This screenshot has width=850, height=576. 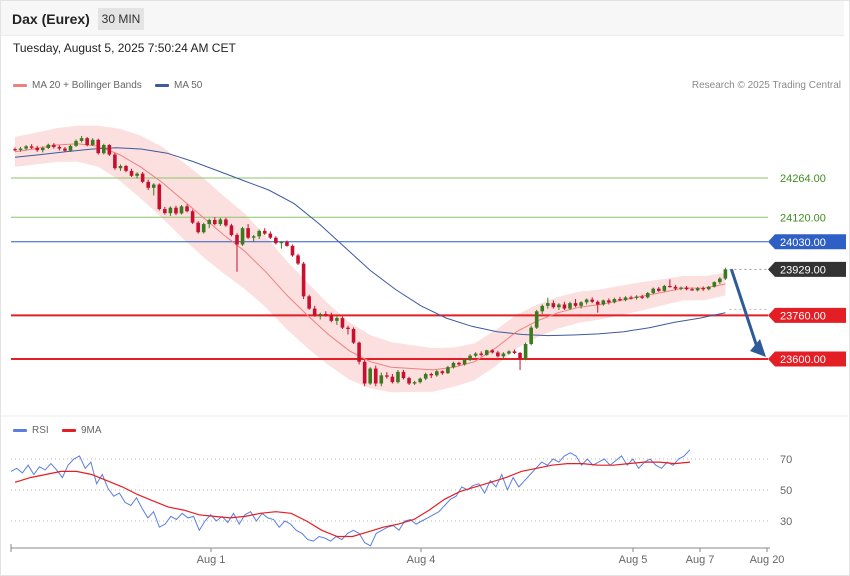 I want to click on rsi-tick-label: 50, so click(x=786, y=491).